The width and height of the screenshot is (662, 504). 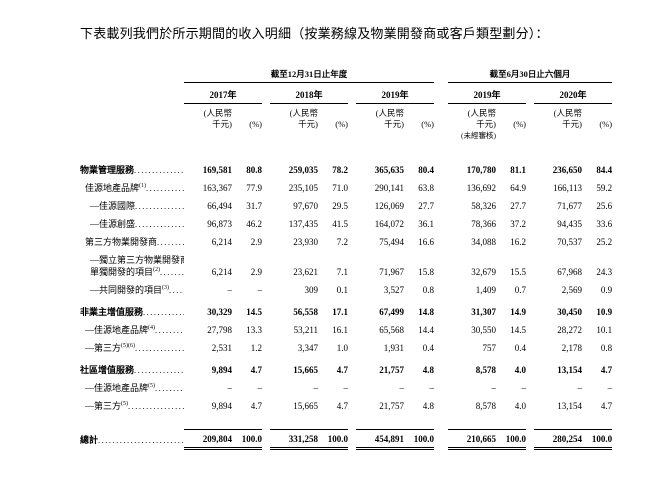 I want to click on cell-amount: 66,494, so click(x=219, y=206).